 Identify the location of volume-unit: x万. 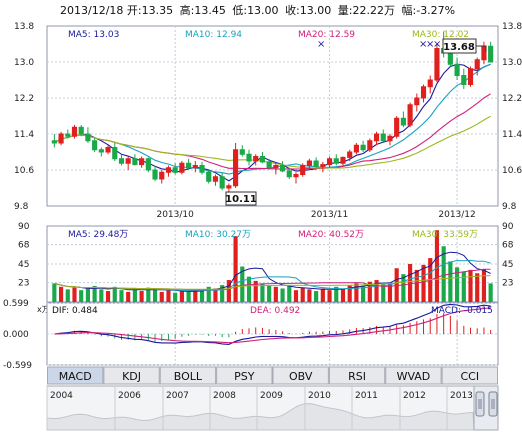
(43, 309).